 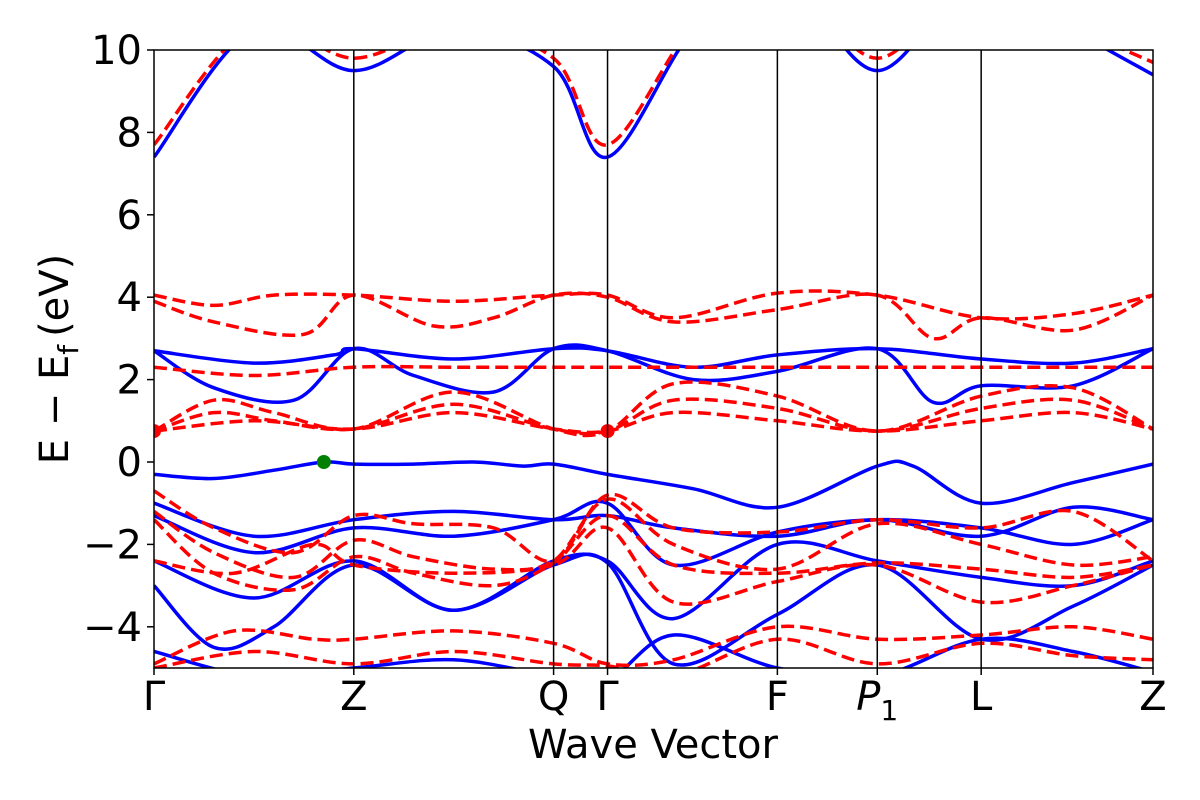 I want to click on x-tick-label-2: Q, so click(x=553, y=697).